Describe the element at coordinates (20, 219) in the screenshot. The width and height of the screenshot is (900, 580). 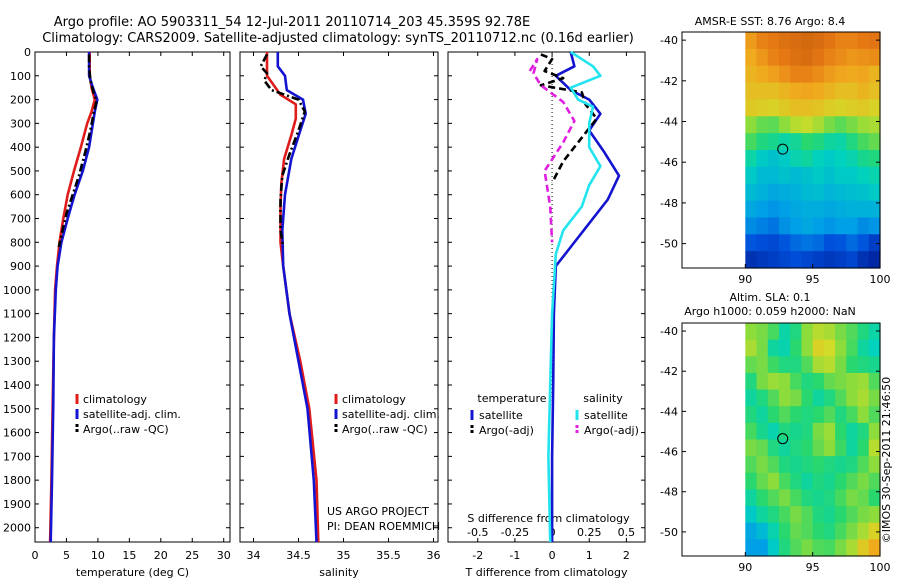
I see `y-tick-label: 700` at that location.